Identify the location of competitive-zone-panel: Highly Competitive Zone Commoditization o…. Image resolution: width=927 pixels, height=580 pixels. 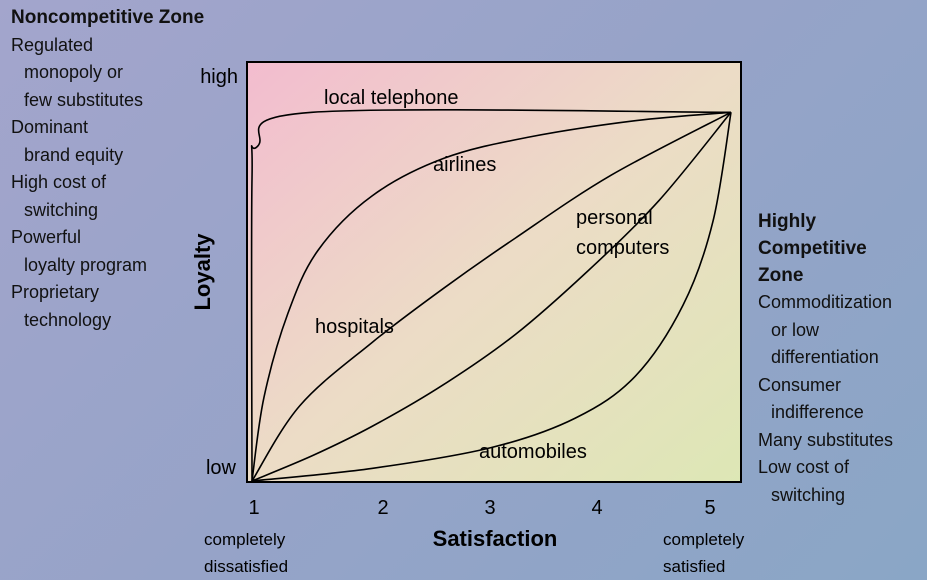
(825, 358).